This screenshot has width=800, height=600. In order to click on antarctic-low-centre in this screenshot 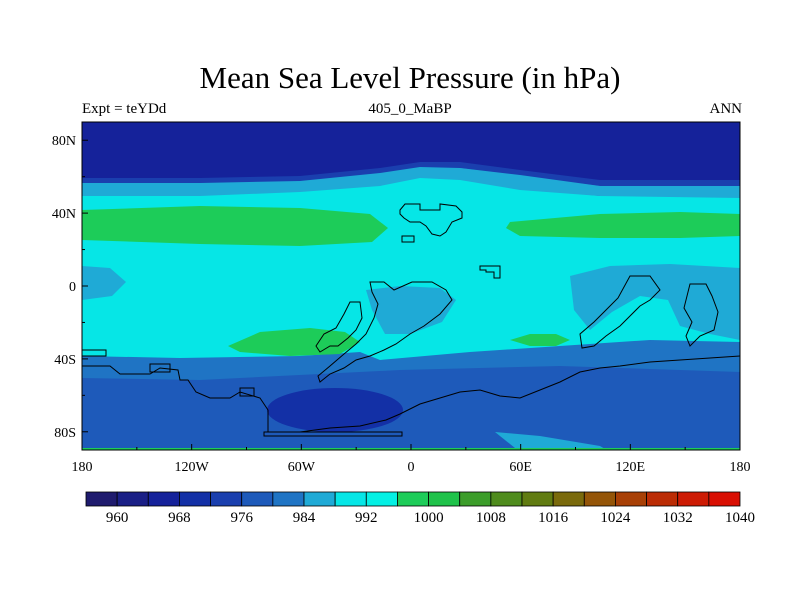, I will do `click(335, 410)`.